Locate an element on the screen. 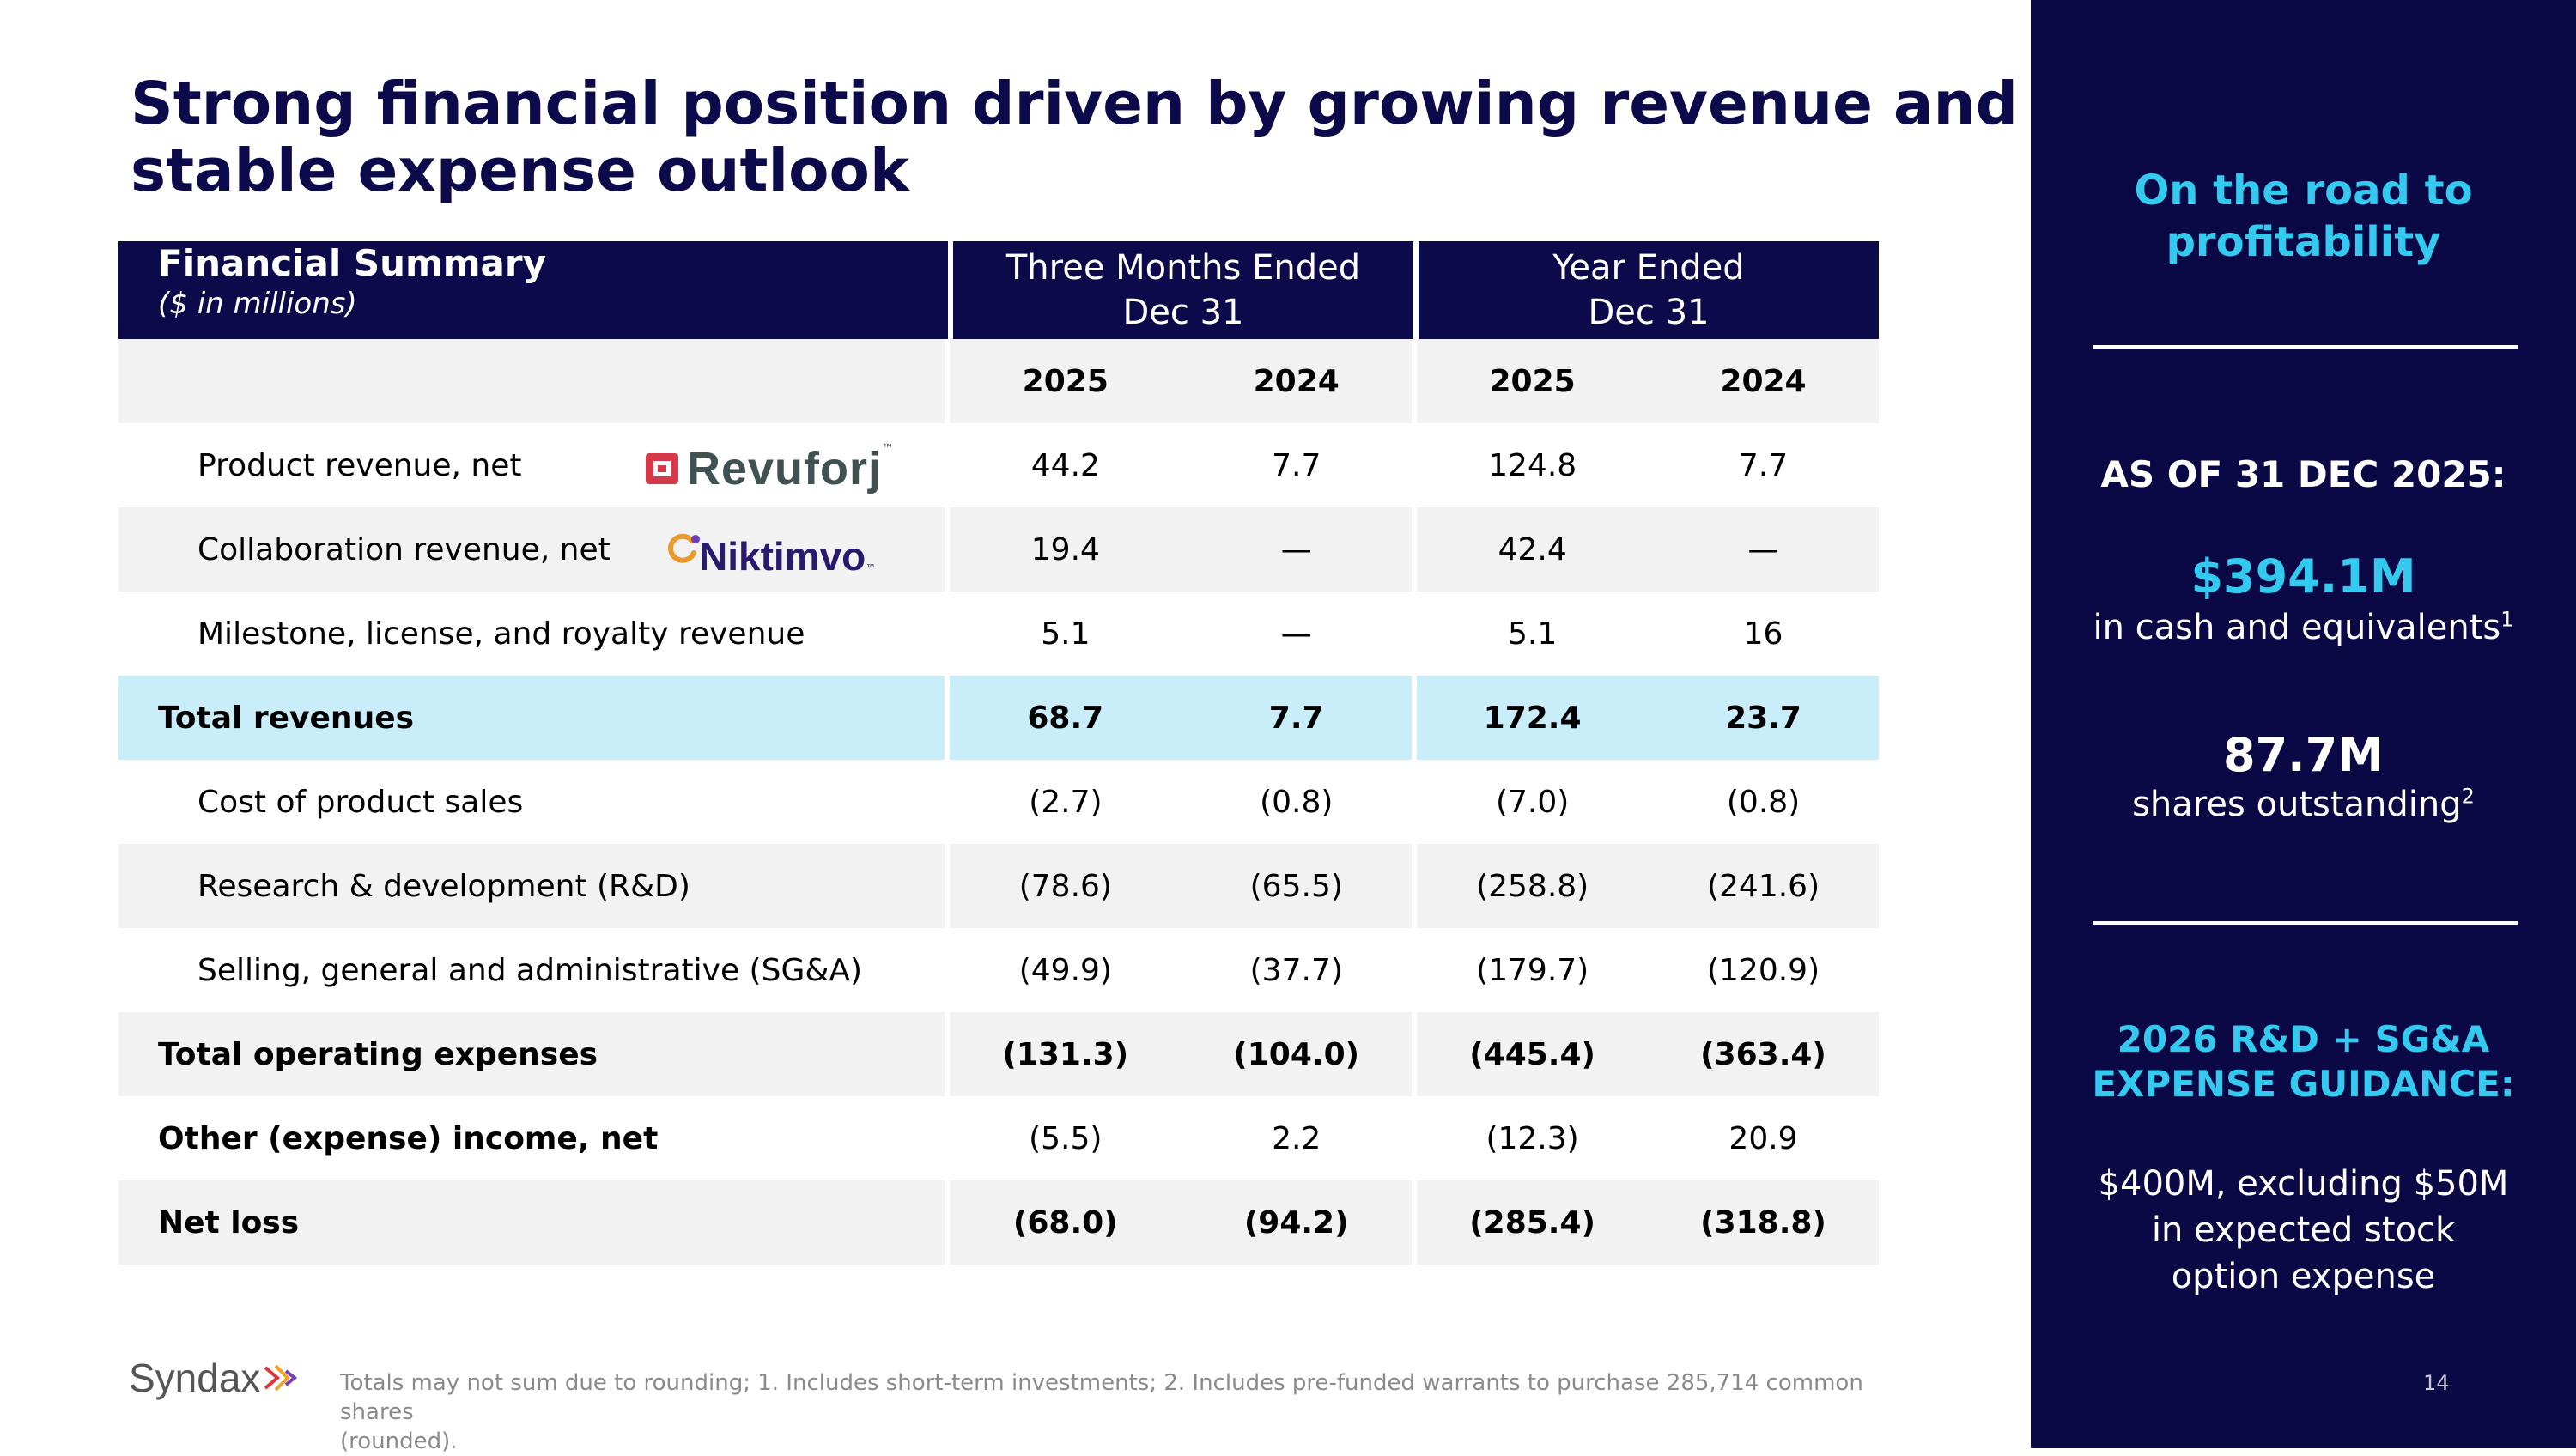 This screenshot has height=1456, width=2576. table-cell: (37.7) is located at coordinates (1296, 970).